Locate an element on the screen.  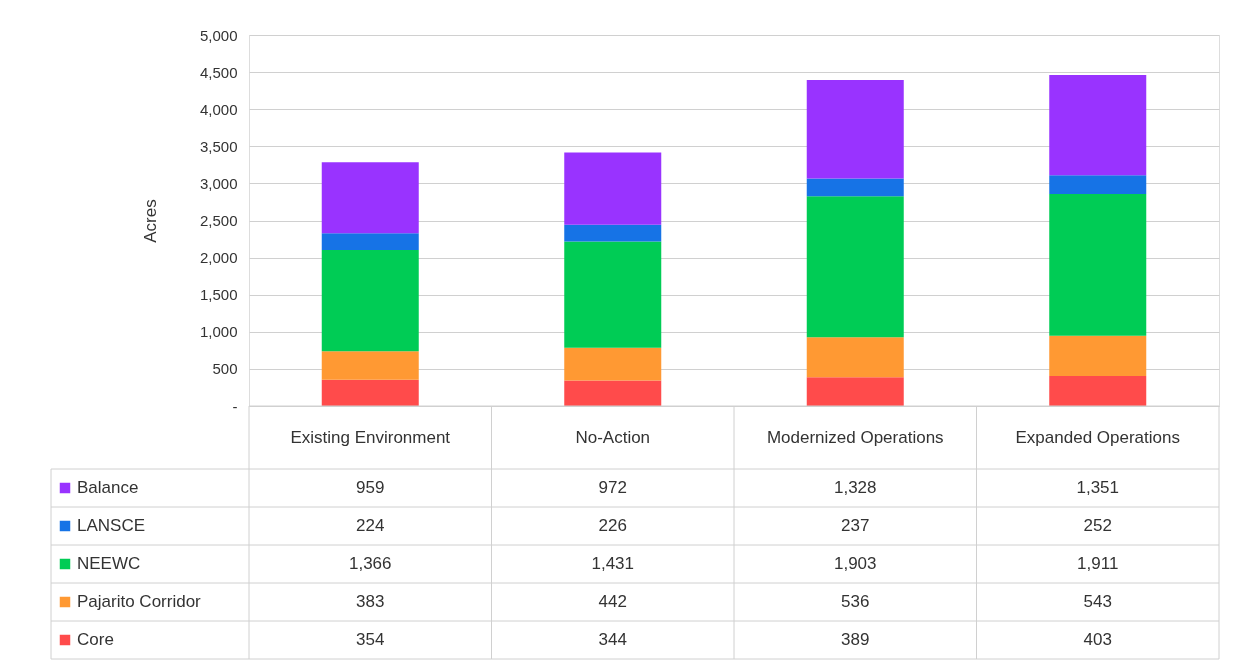
y-tick-label: 4,500 is located at coordinates (218, 72).